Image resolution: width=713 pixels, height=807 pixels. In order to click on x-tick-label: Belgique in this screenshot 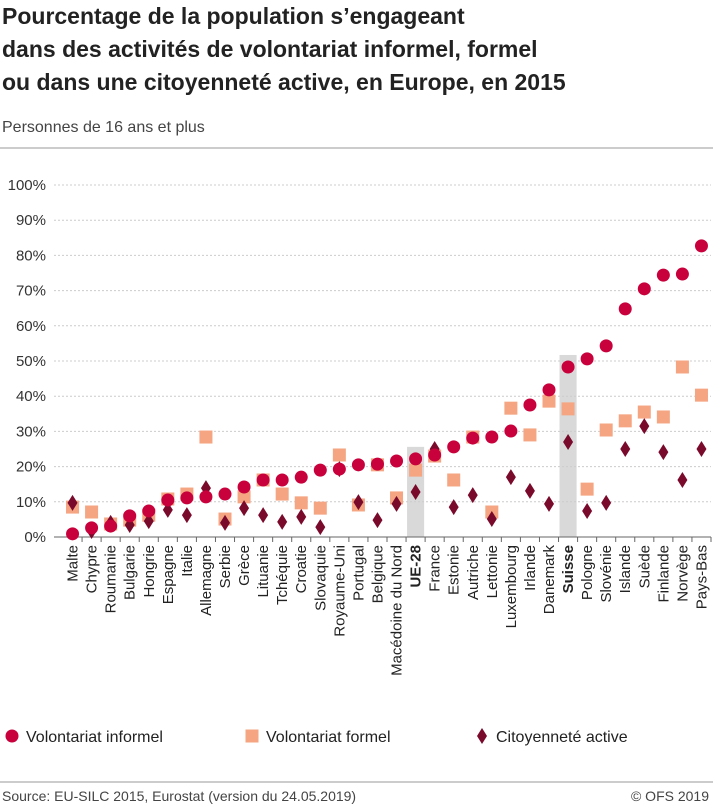, I will do `click(377, 574)`.